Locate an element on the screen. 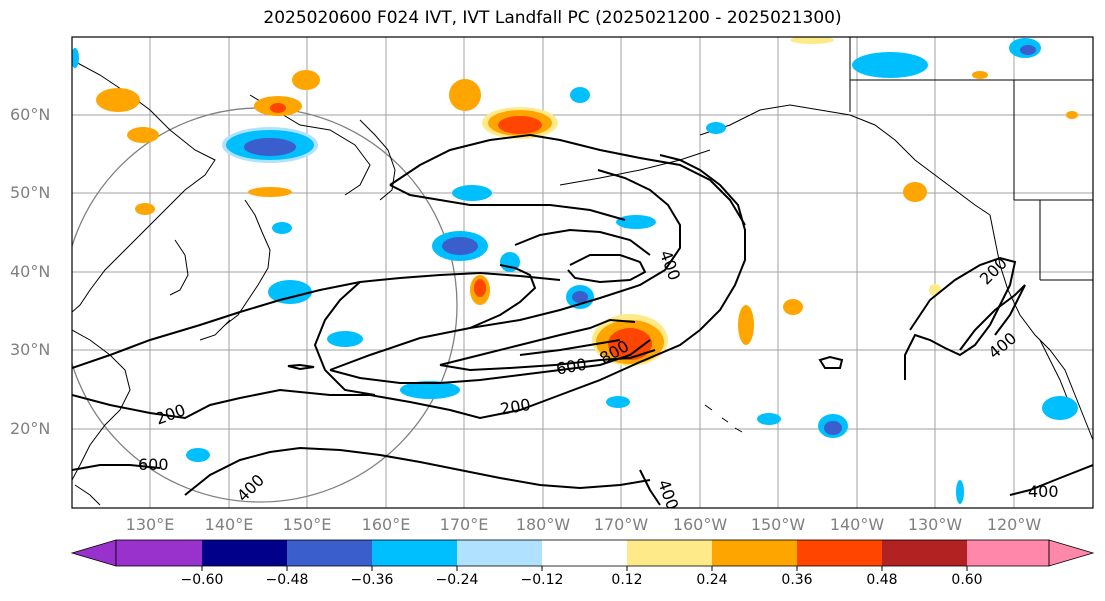  lon-label: 150°E is located at coordinates (307, 524).